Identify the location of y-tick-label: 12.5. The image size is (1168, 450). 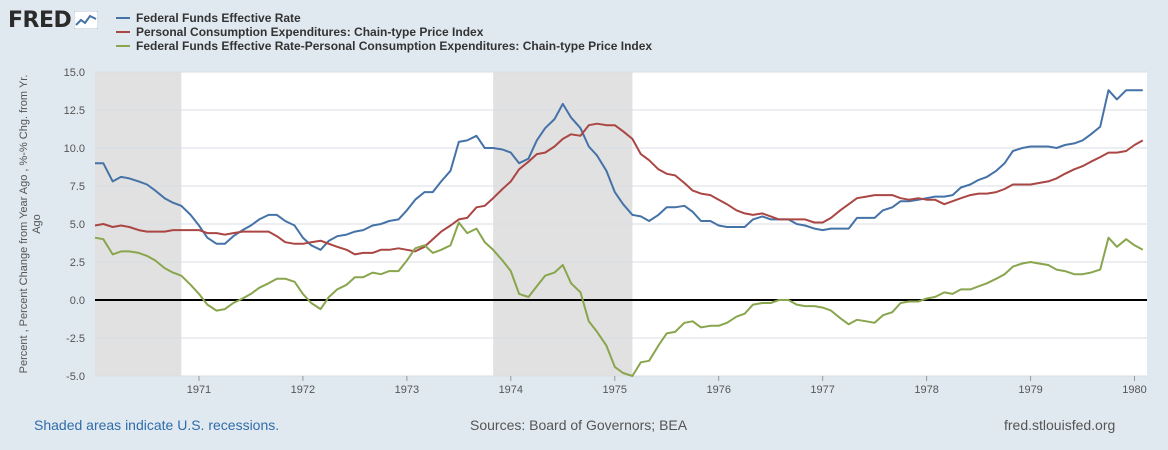
(74, 111).